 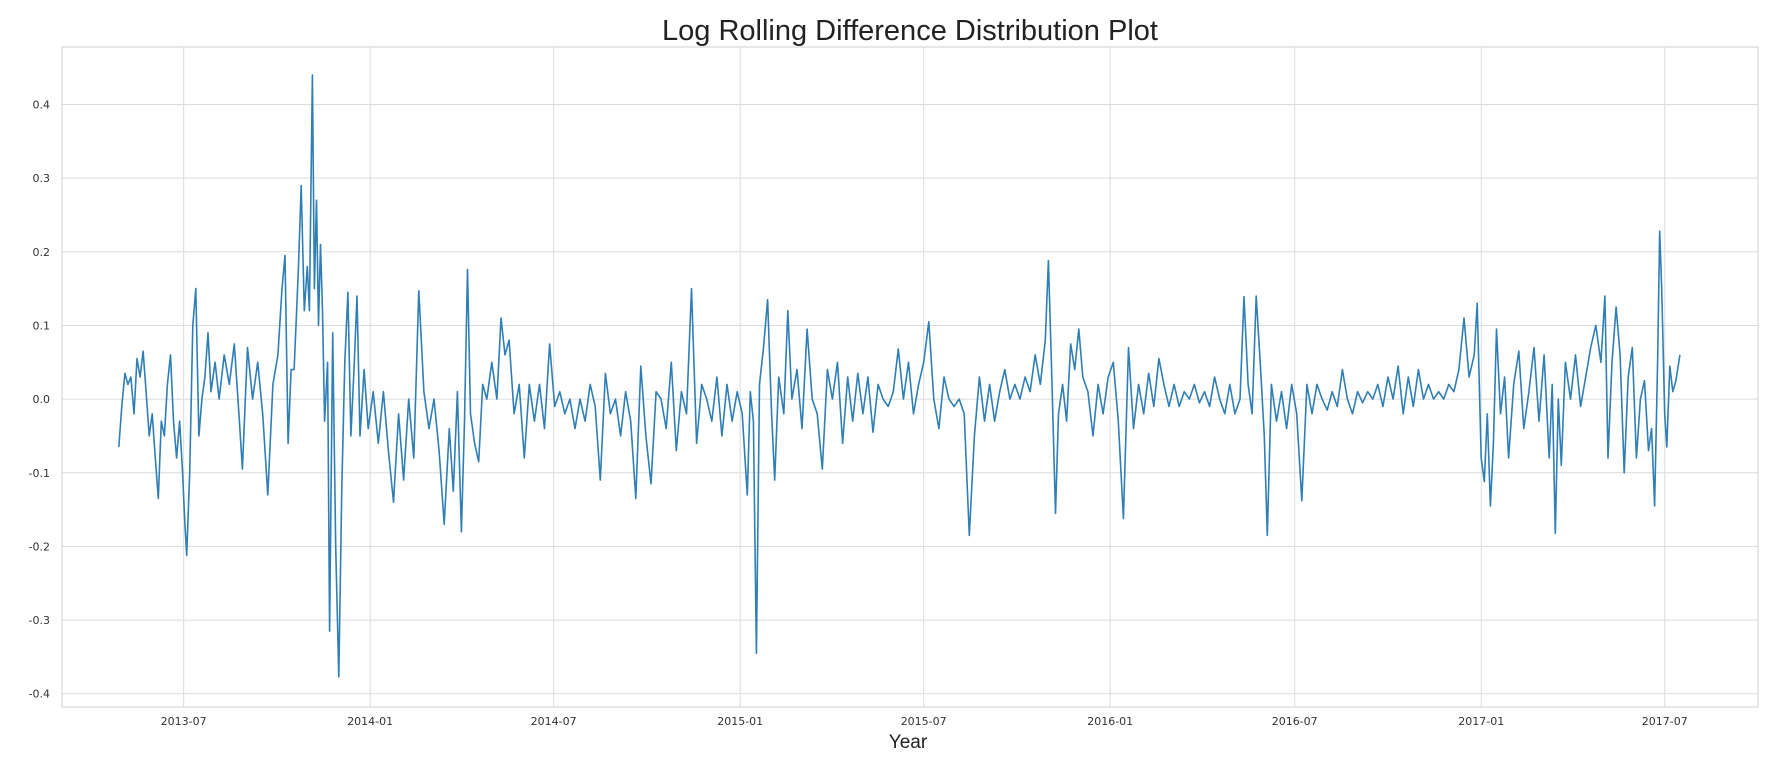 What do you see at coordinates (39, 546) in the screenshot?
I see `y-tick-label: -0.2` at bounding box center [39, 546].